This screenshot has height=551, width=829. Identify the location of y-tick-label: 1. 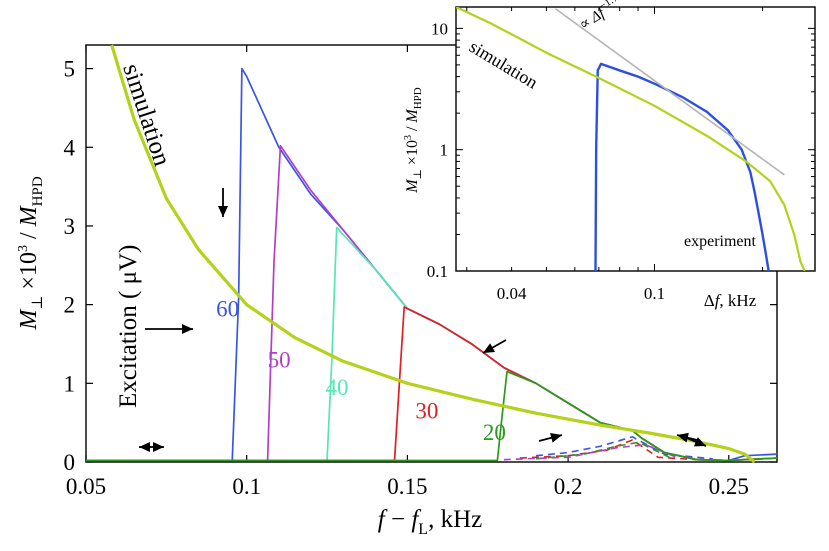
(70, 383).